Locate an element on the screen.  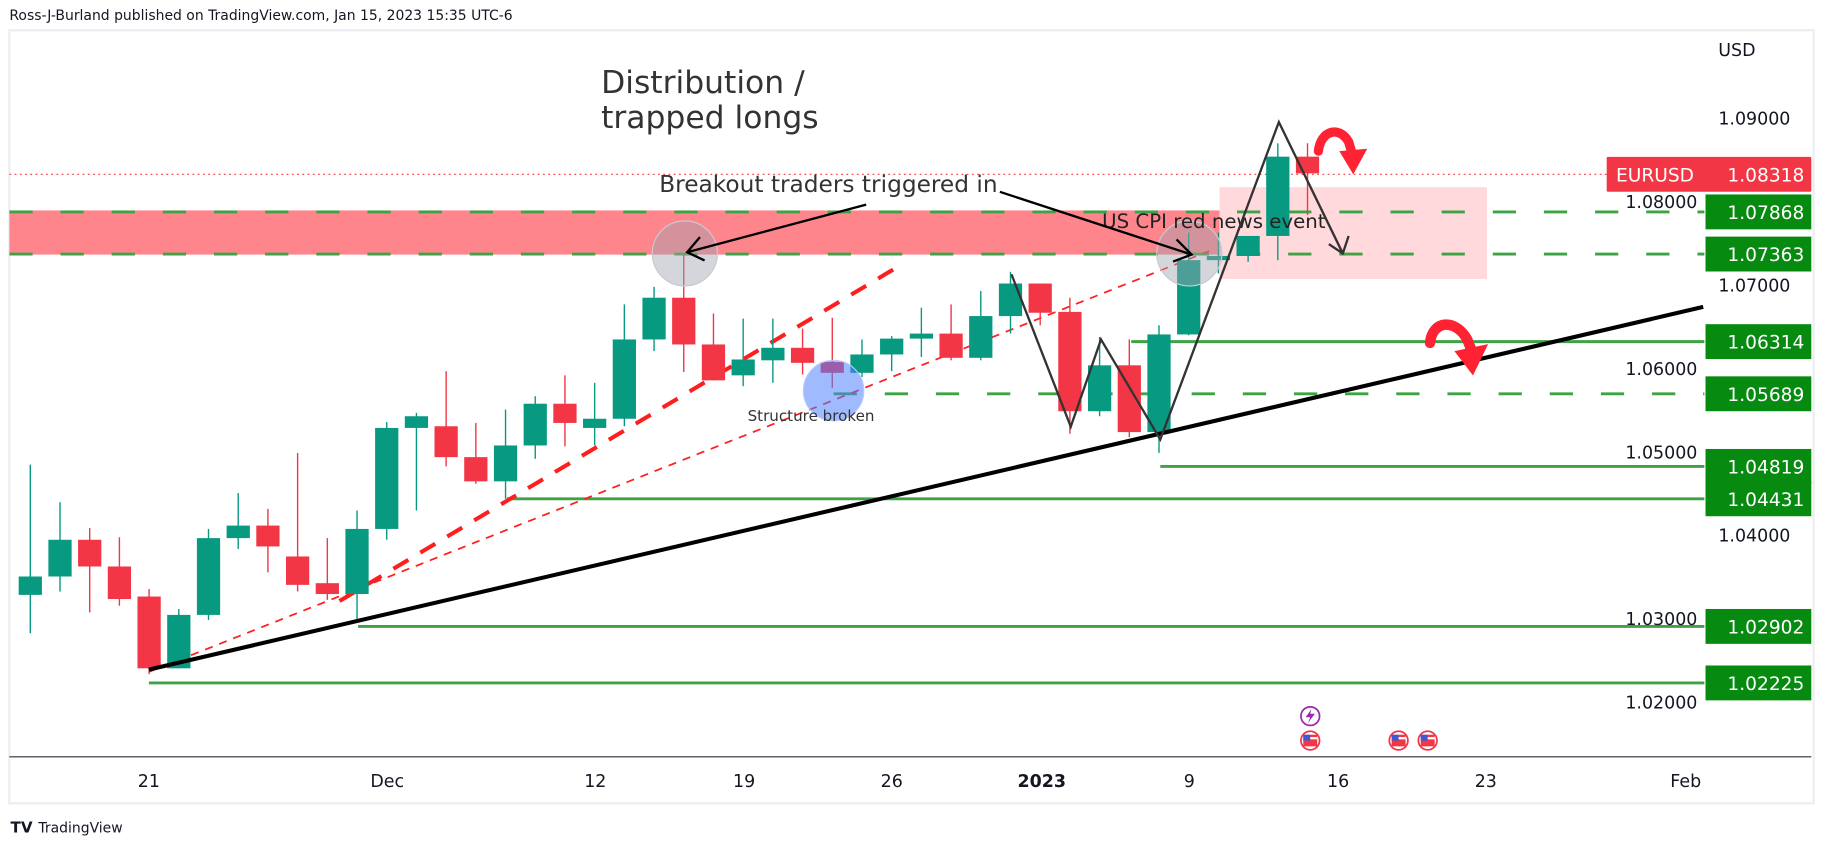
time-tick-label: 23 is located at coordinates (1486, 782).